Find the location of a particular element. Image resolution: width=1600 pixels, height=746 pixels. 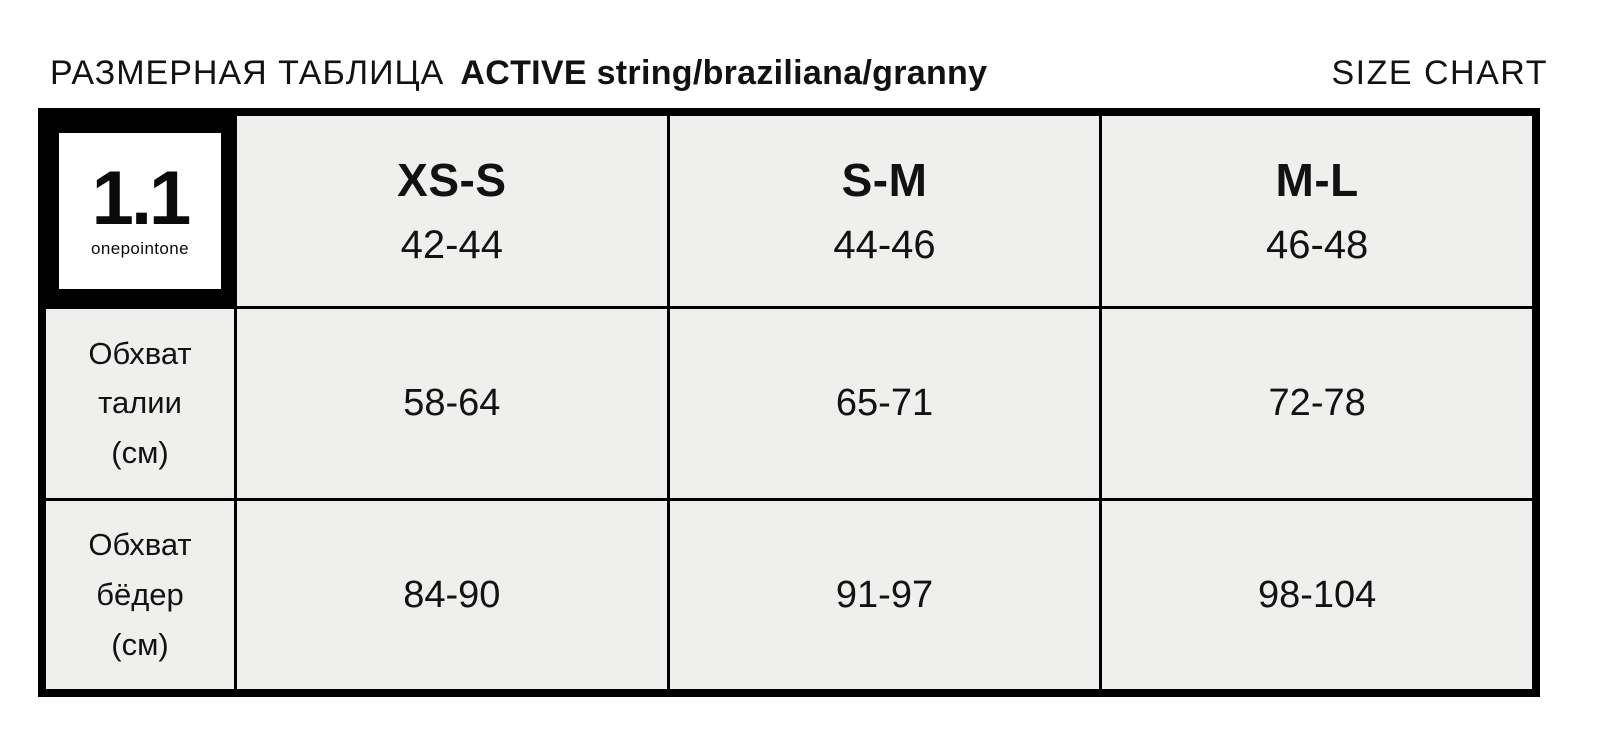

hips-value-m-l: 98-104 is located at coordinates (1317, 594).